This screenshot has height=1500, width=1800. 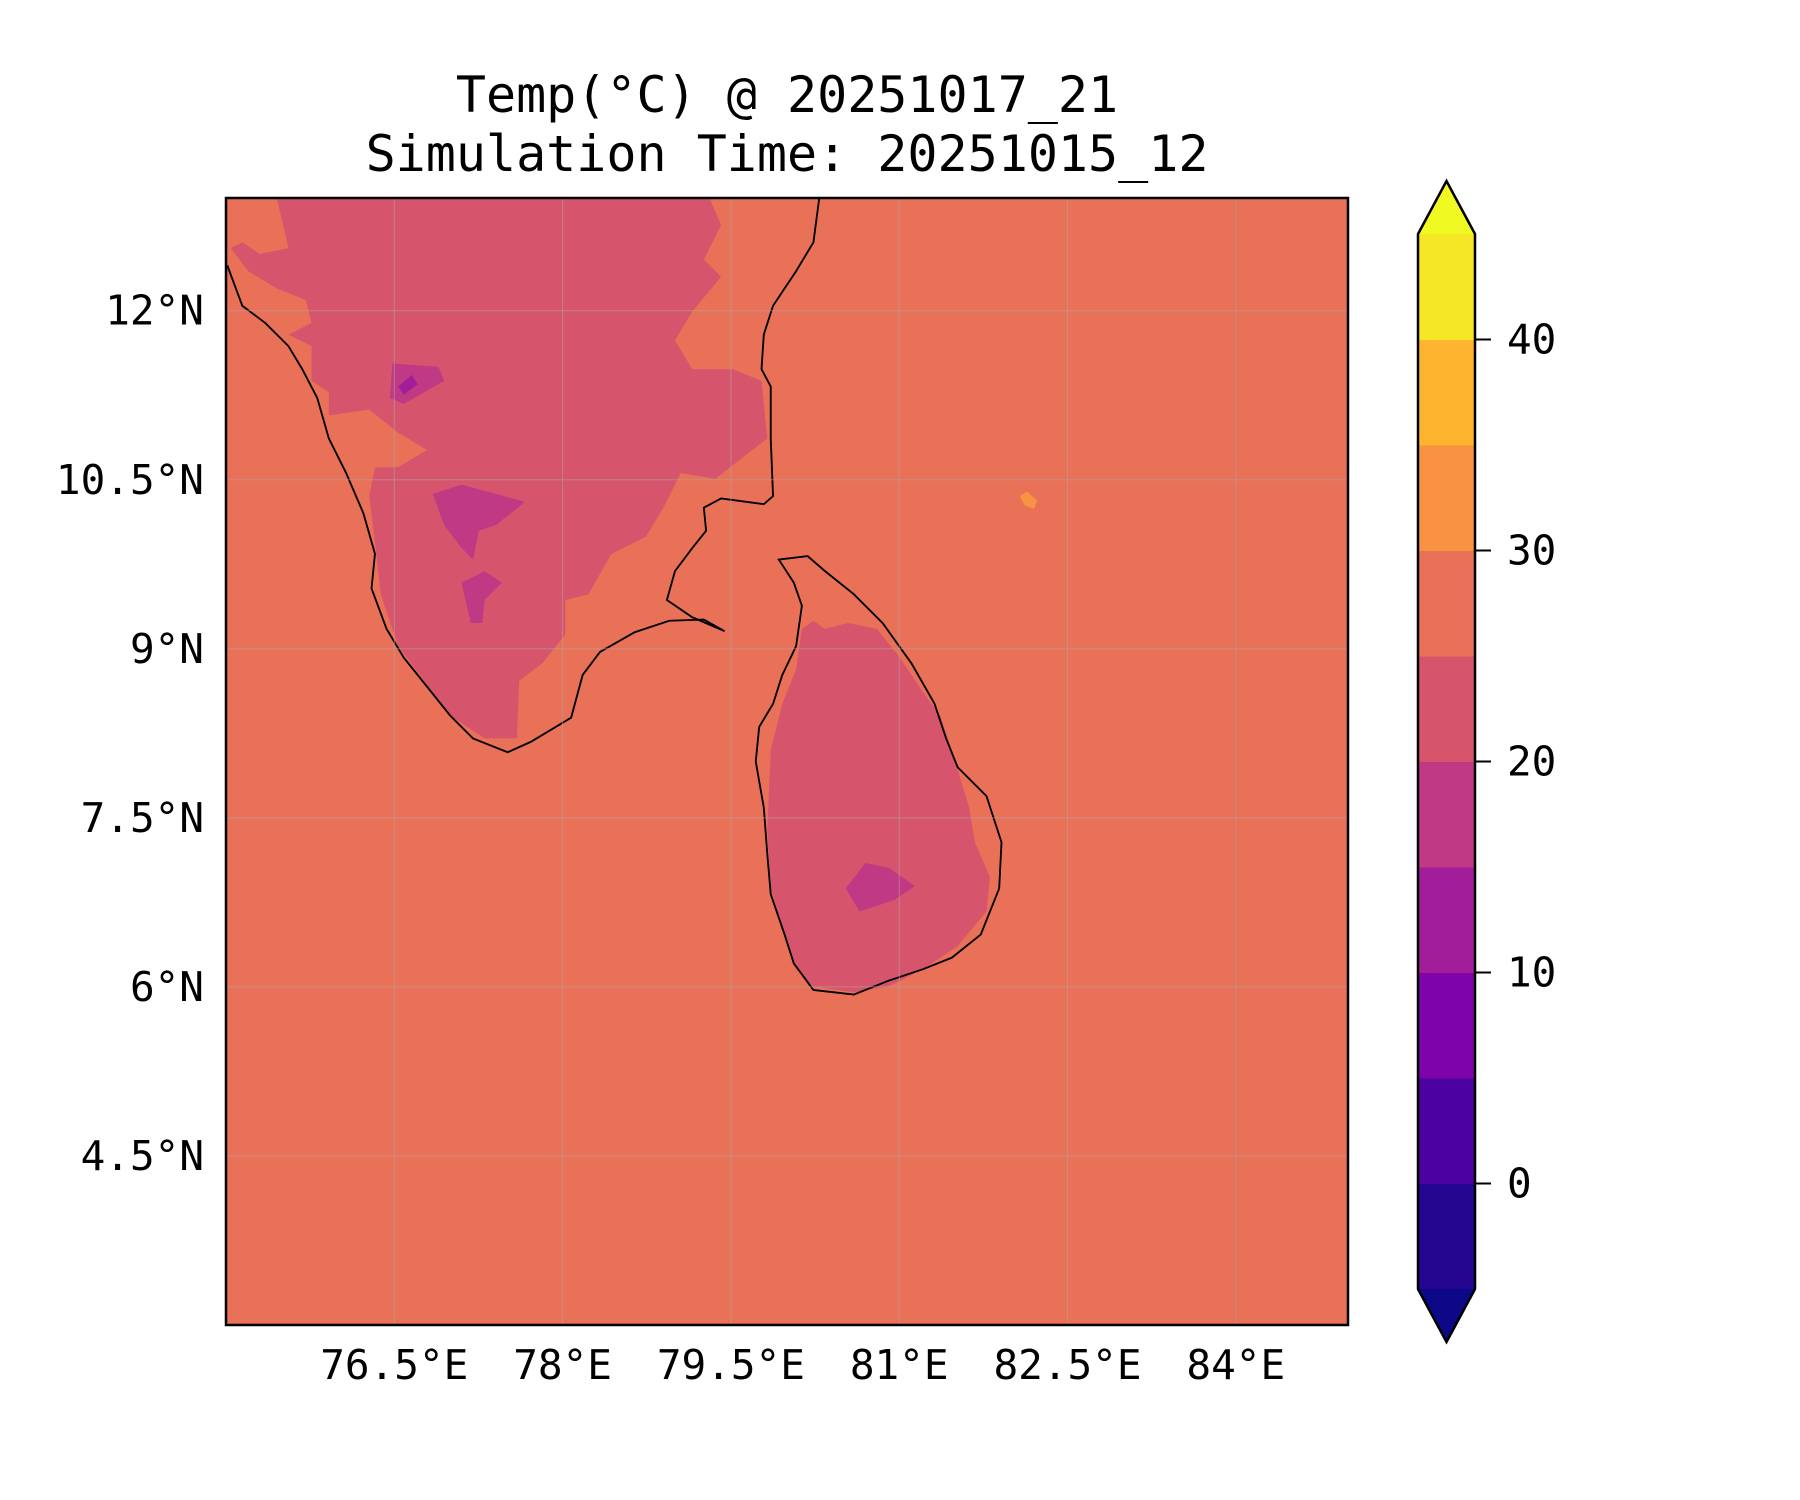 I want to click on y-tick-label: 7.5°N, so click(x=142, y=818).